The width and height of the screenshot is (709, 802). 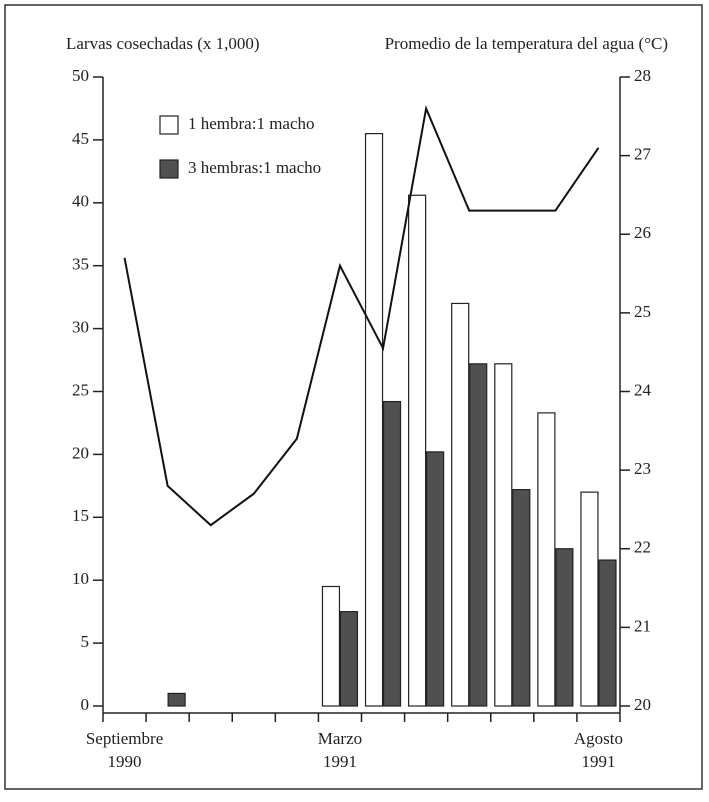 What do you see at coordinates (254, 167) in the screenshot?
I see `legend-label: 3 hembras:1 macho` at bounding box center [254, 167].